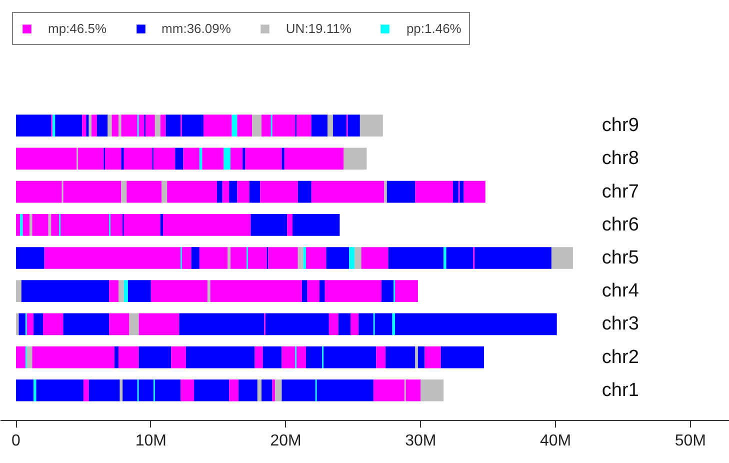 Image resolution: width=729 pixels, height=463 pixels. What do you see at coordinates (196, 28) in the screenshot?
I see `legend-label: mm:36.09%` at bounding box center [196, 28].